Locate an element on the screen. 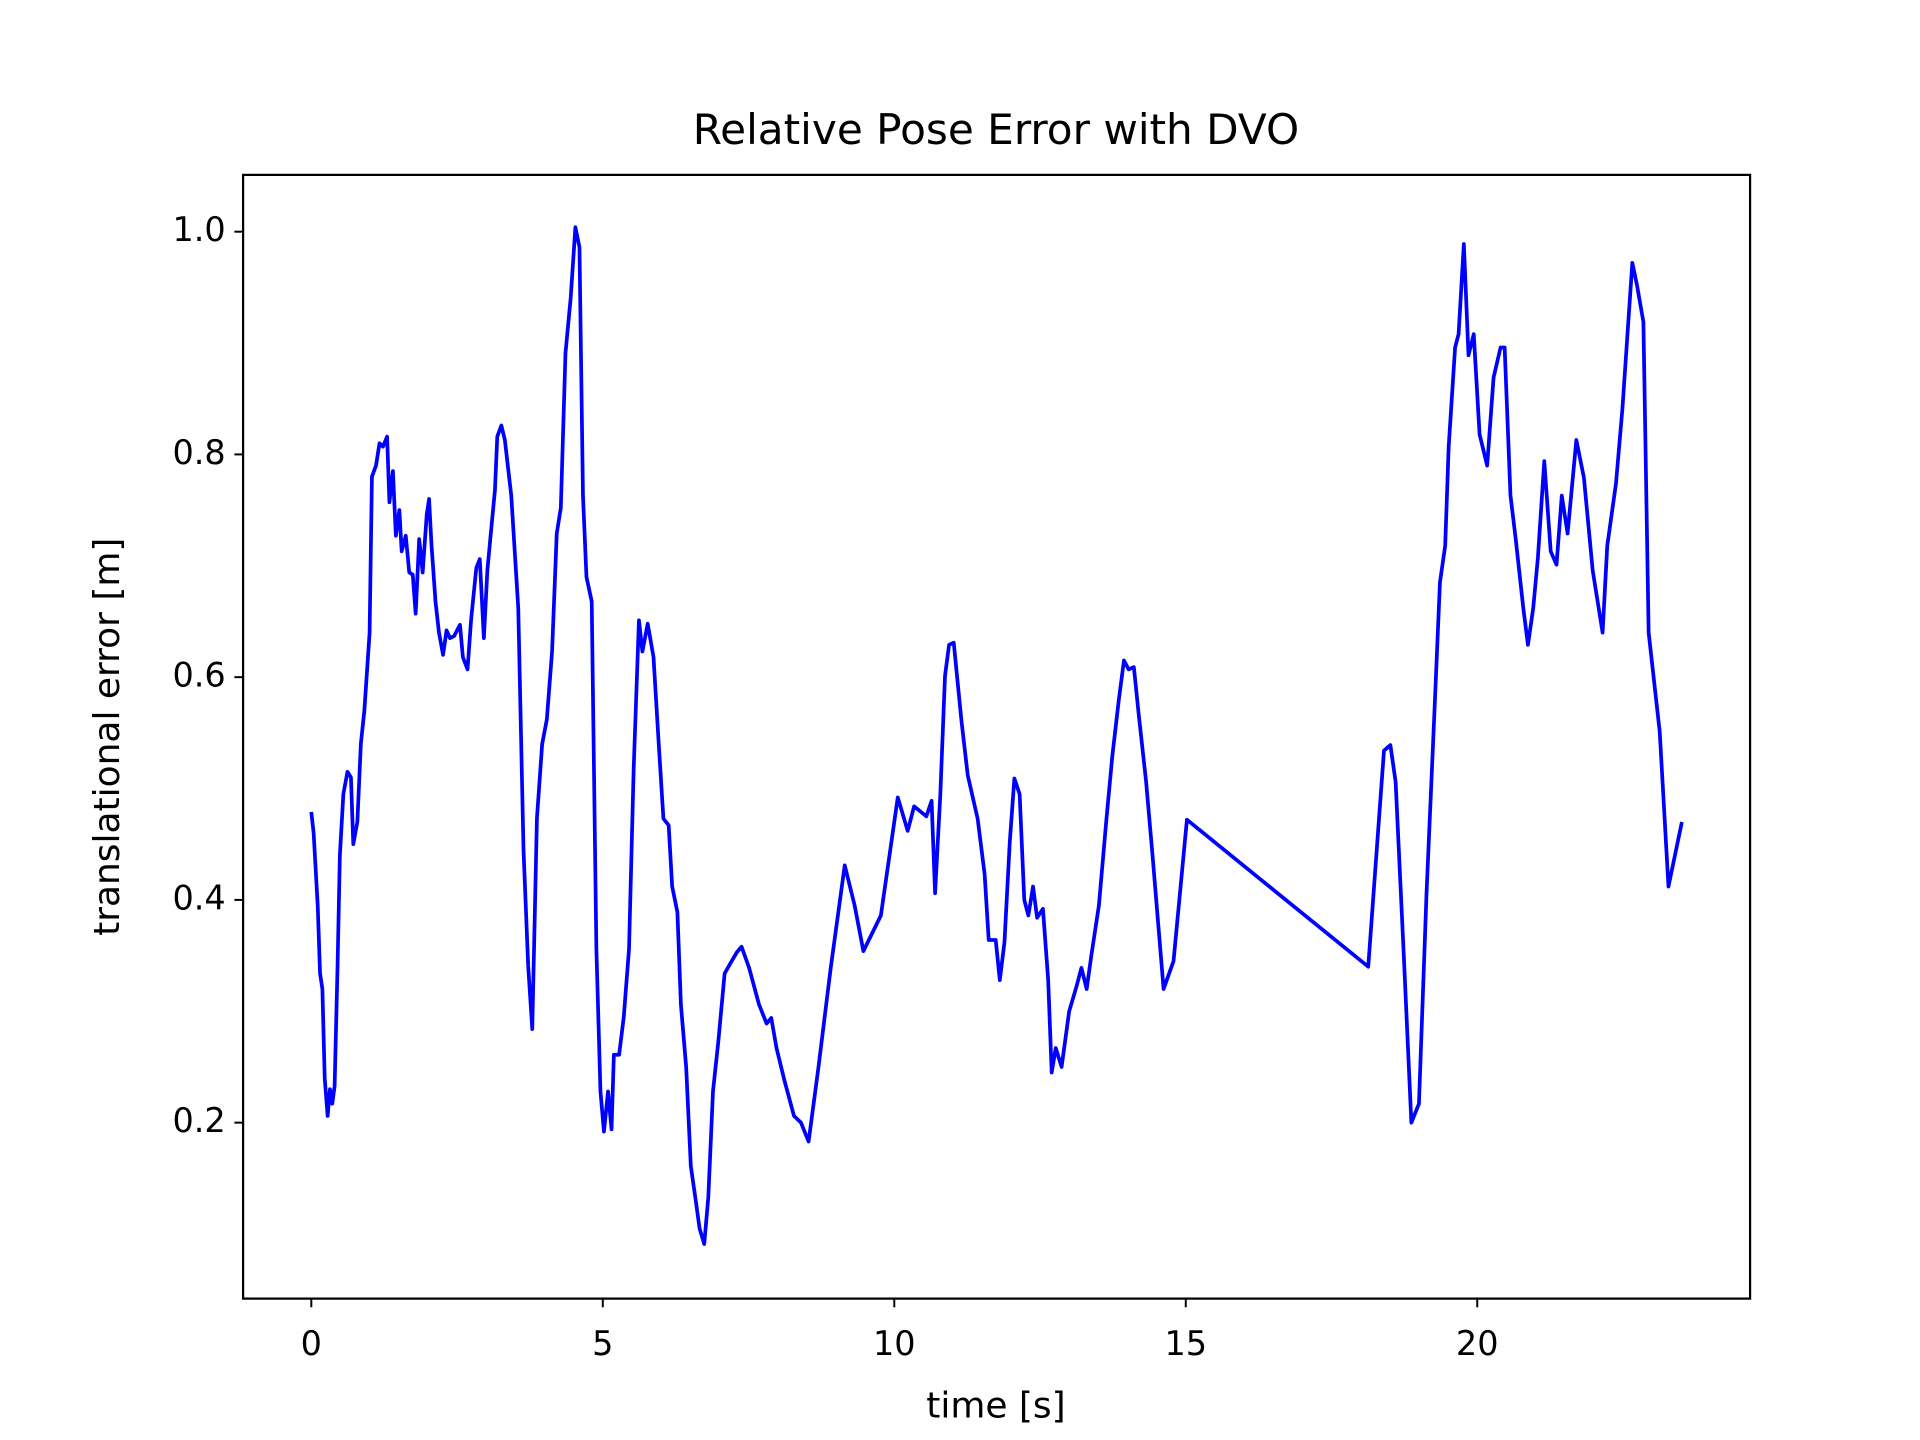 Image resolution: width=1920 pixels, height=1440 pixels. x-axis-label: time [s] is located at coordinates (995, 1406).